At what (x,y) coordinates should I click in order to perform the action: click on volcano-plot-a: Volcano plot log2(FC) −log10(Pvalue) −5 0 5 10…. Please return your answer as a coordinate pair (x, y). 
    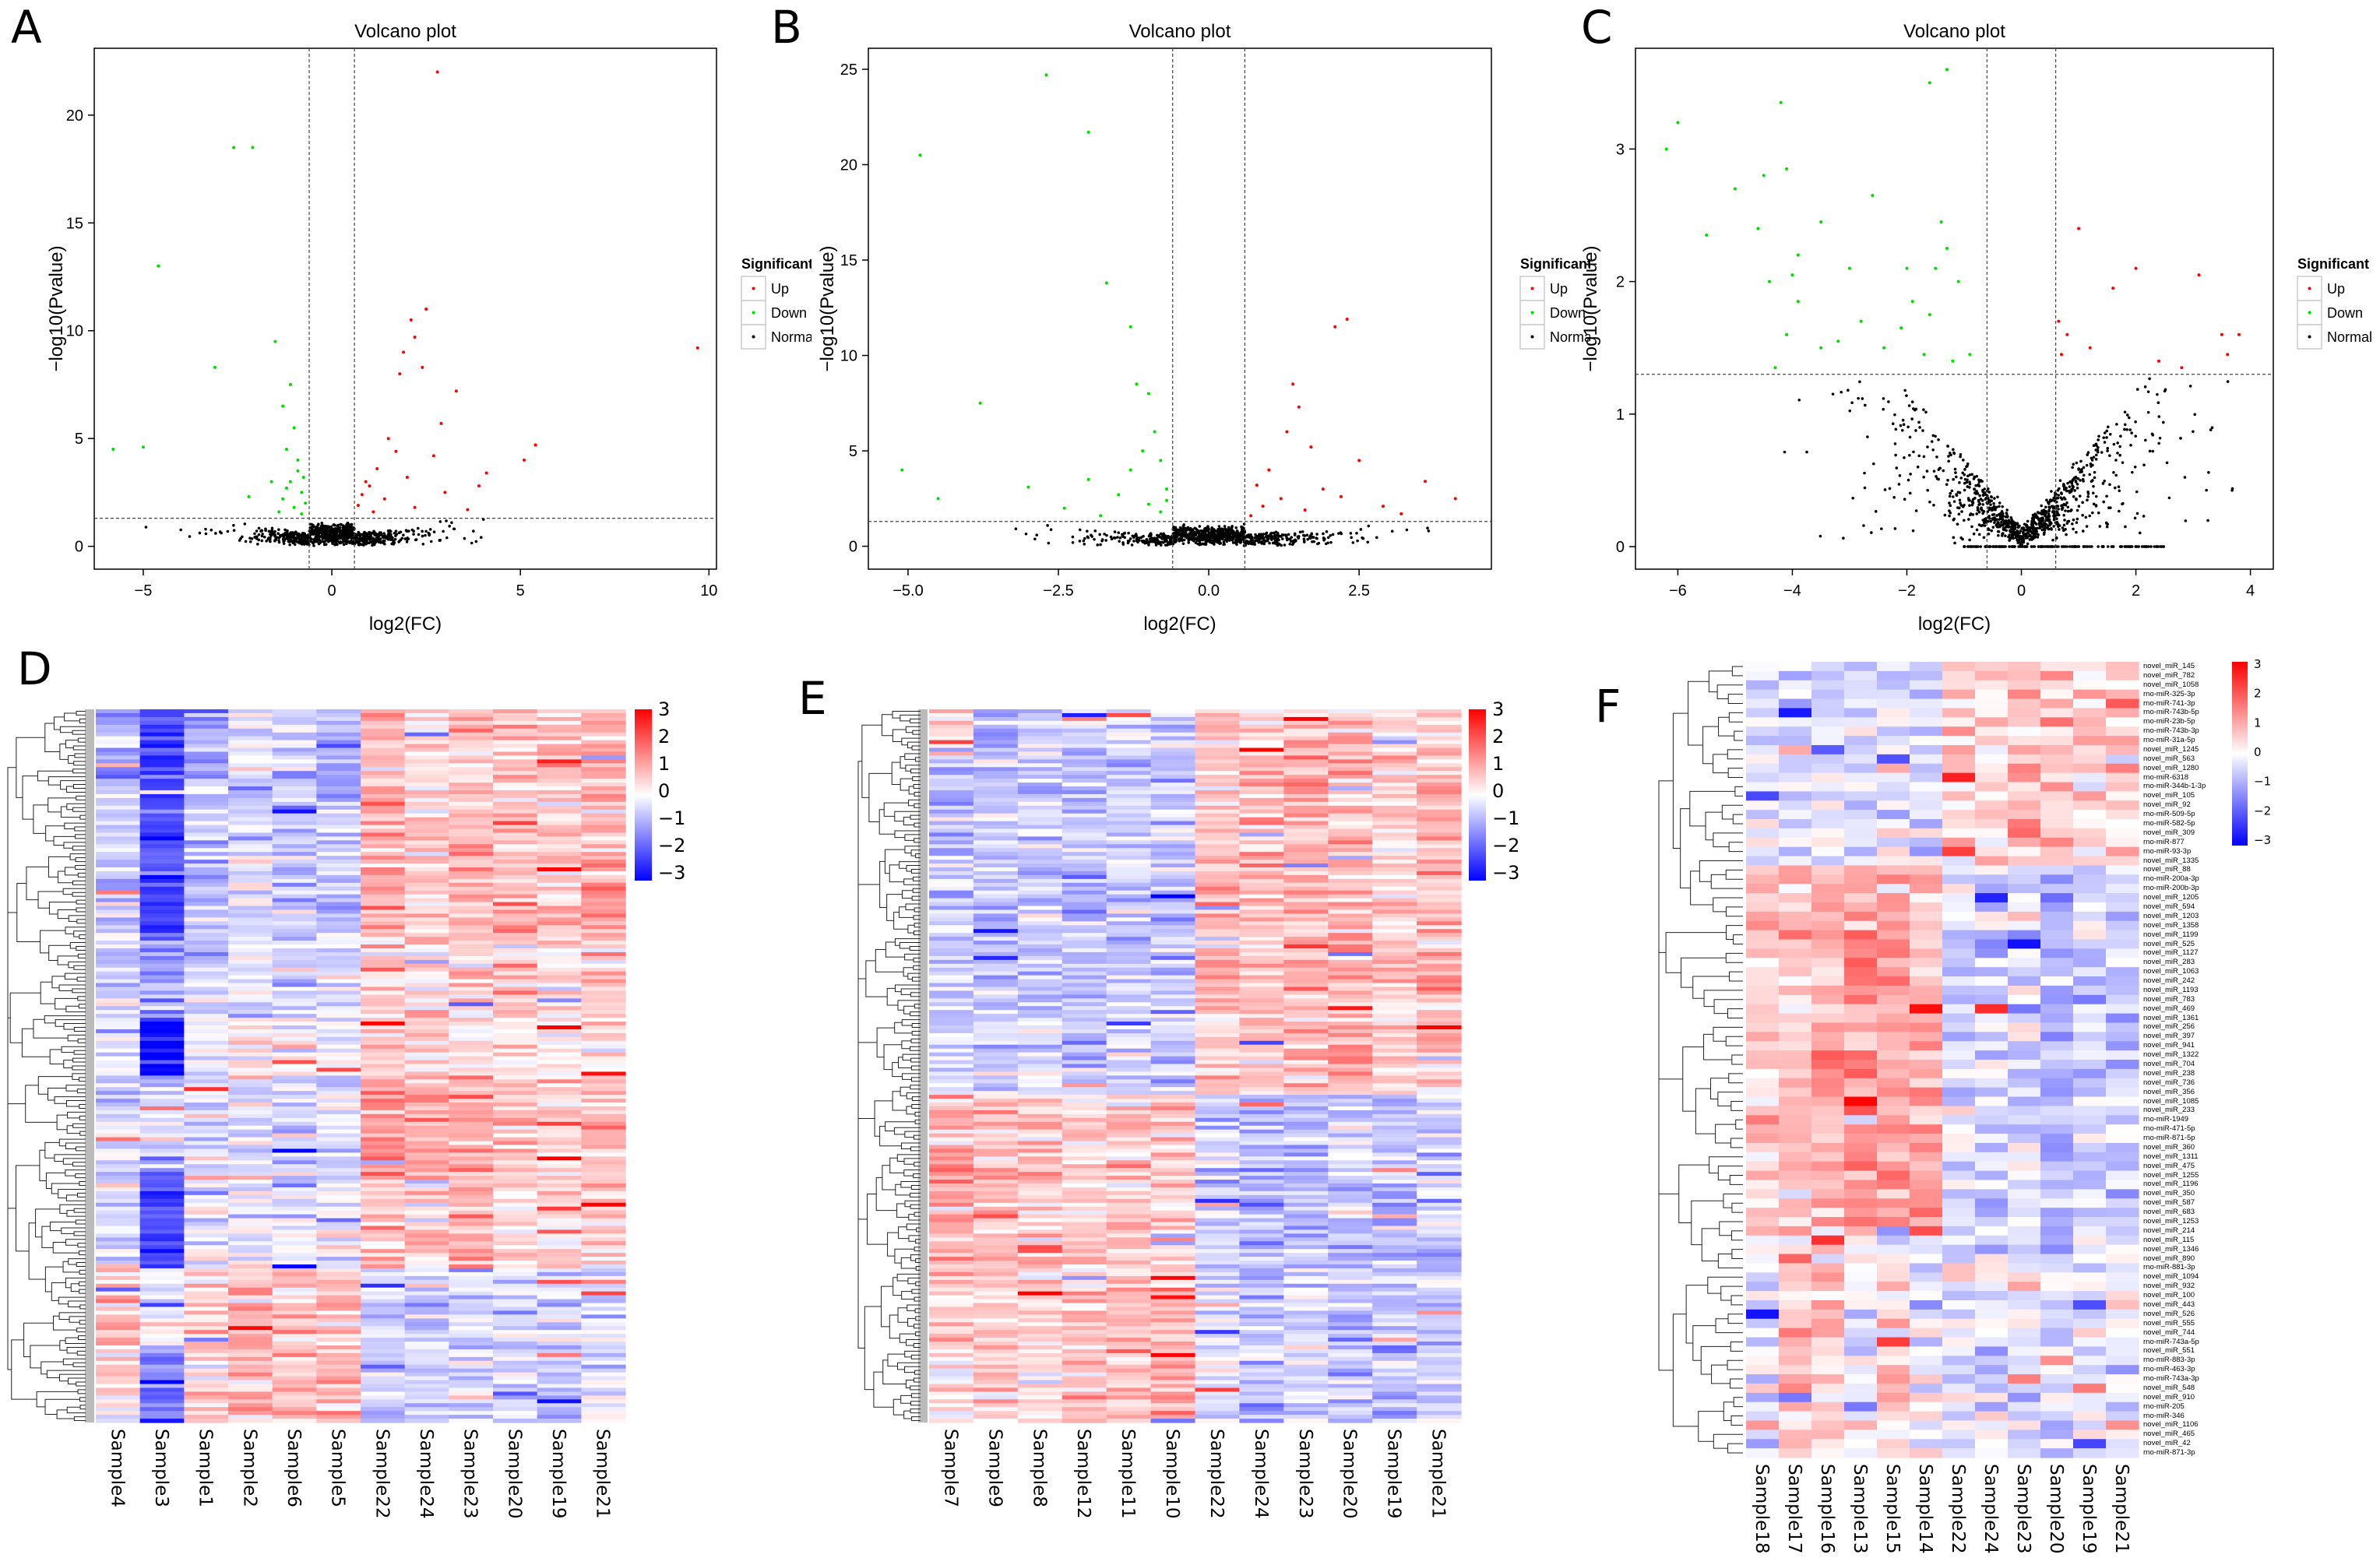
    Looking at the image, I should click on (406, 319).